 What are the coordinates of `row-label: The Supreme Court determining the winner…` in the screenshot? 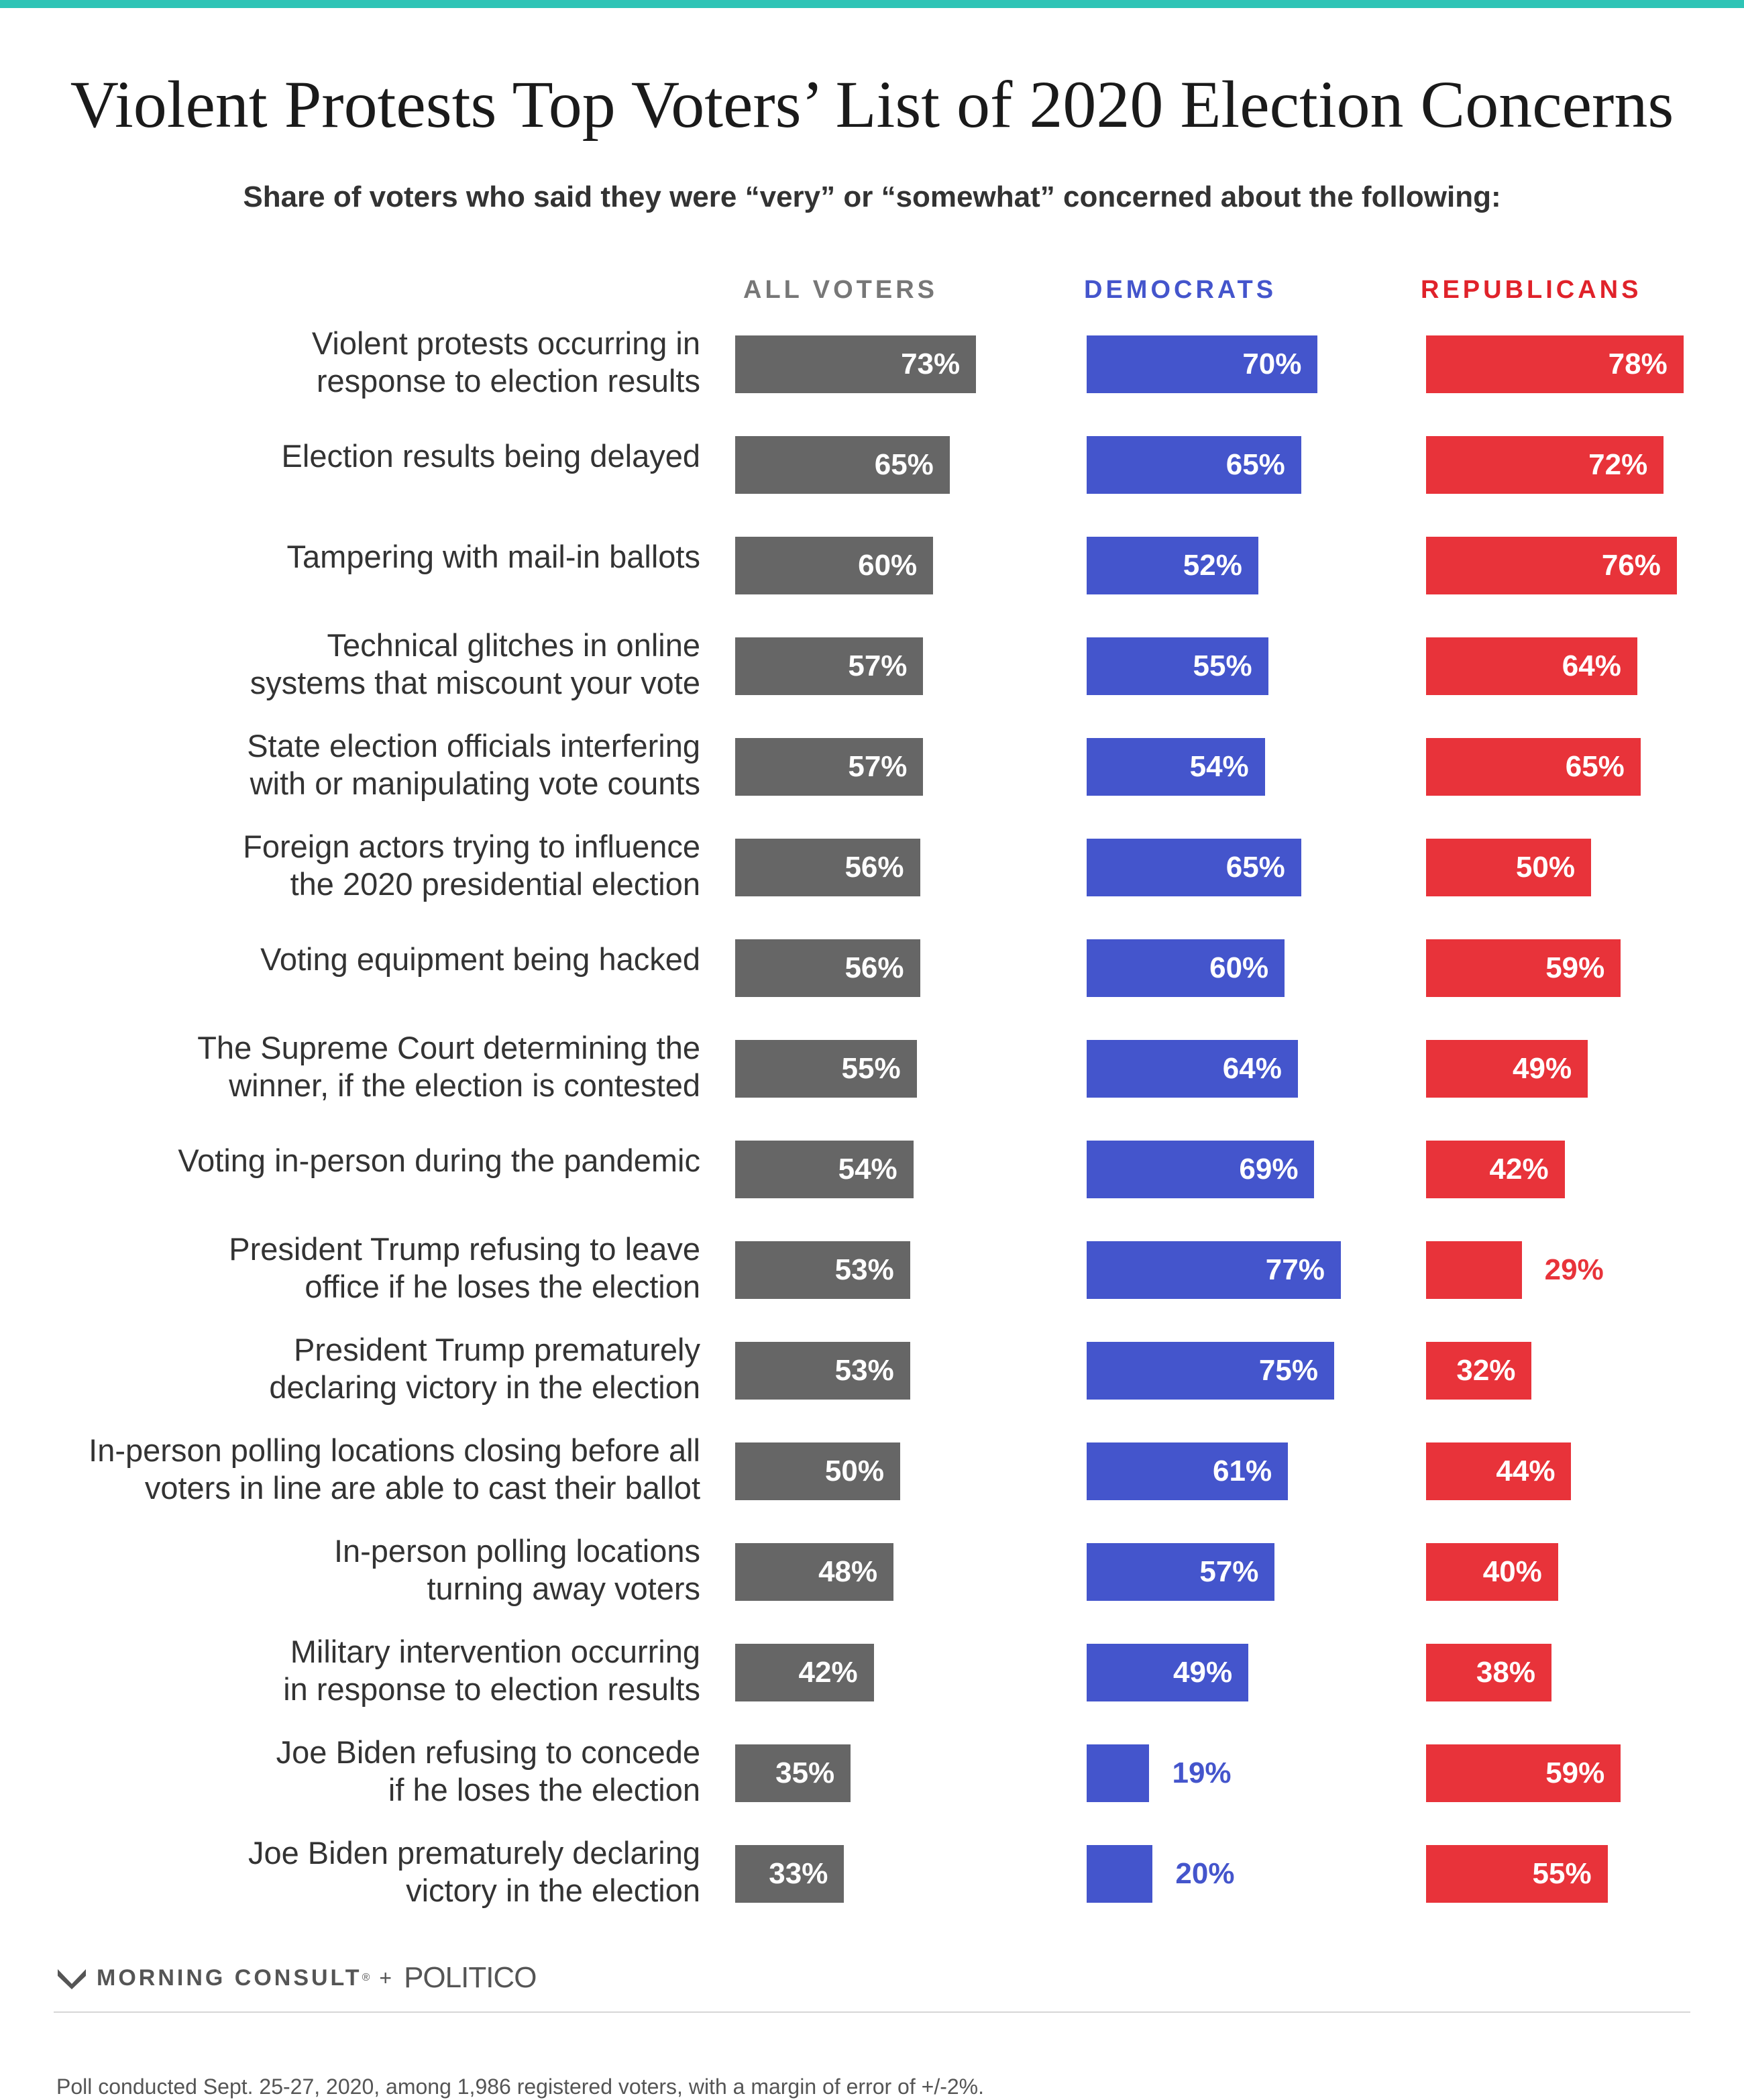 It's located at (449, 1066).